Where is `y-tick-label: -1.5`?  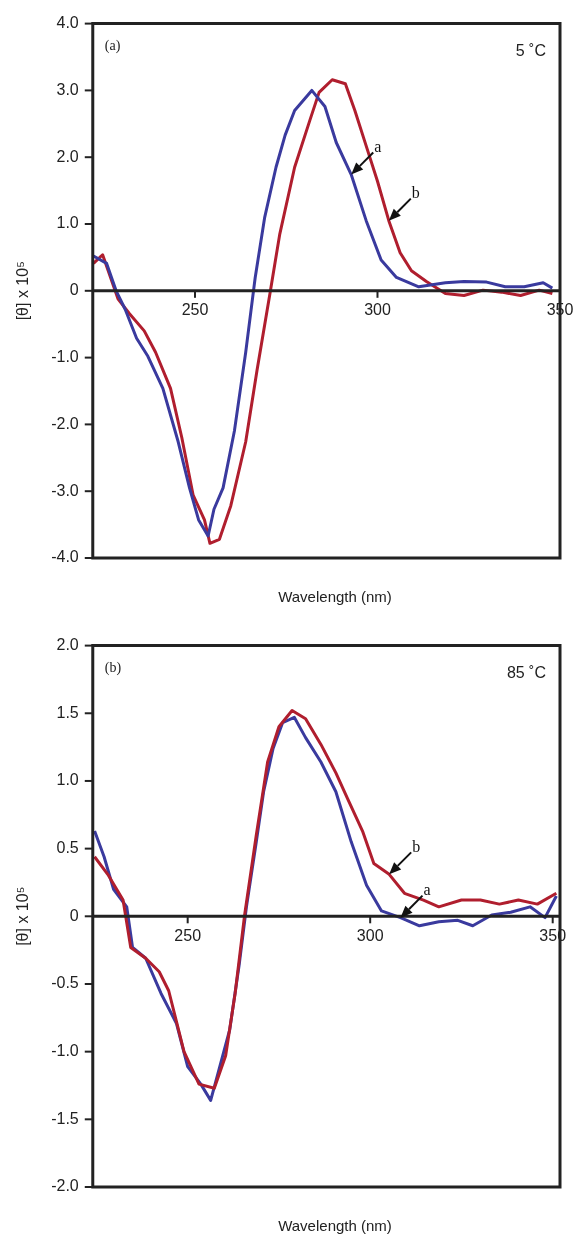
y-tick-label: -1.5 is located at coordinates (65, 1118).